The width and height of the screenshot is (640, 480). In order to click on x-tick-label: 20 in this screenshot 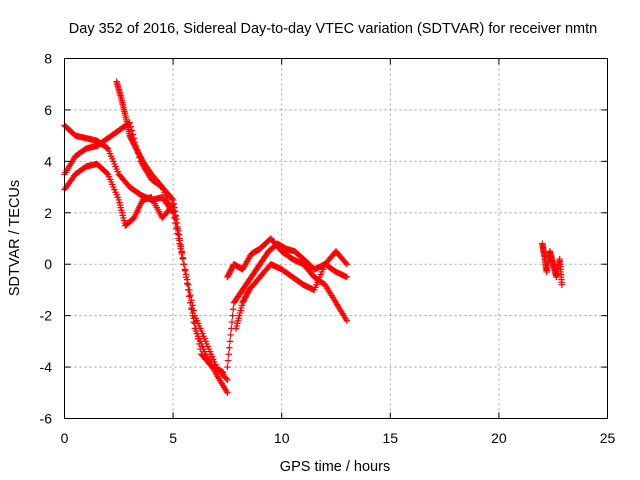, I will do `click(499, 438)`.